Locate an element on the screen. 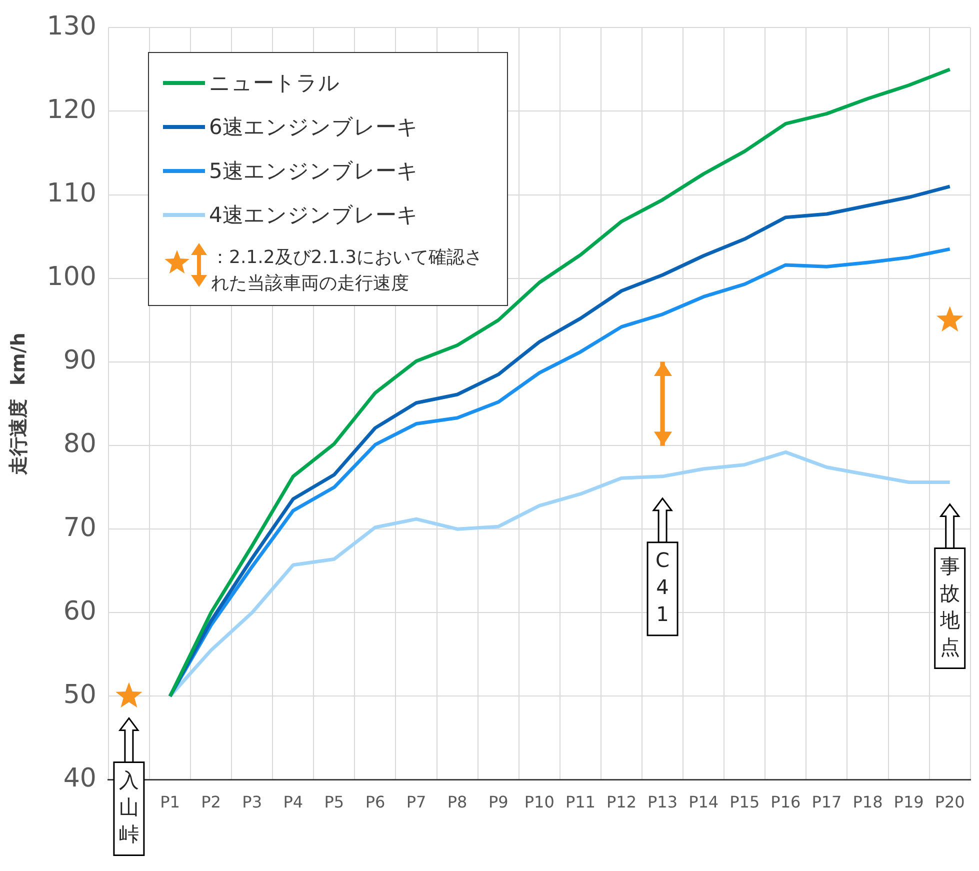 This screenshot has width=979, height=871. y-tick-label: 110 is located at coordinates (71, 193).